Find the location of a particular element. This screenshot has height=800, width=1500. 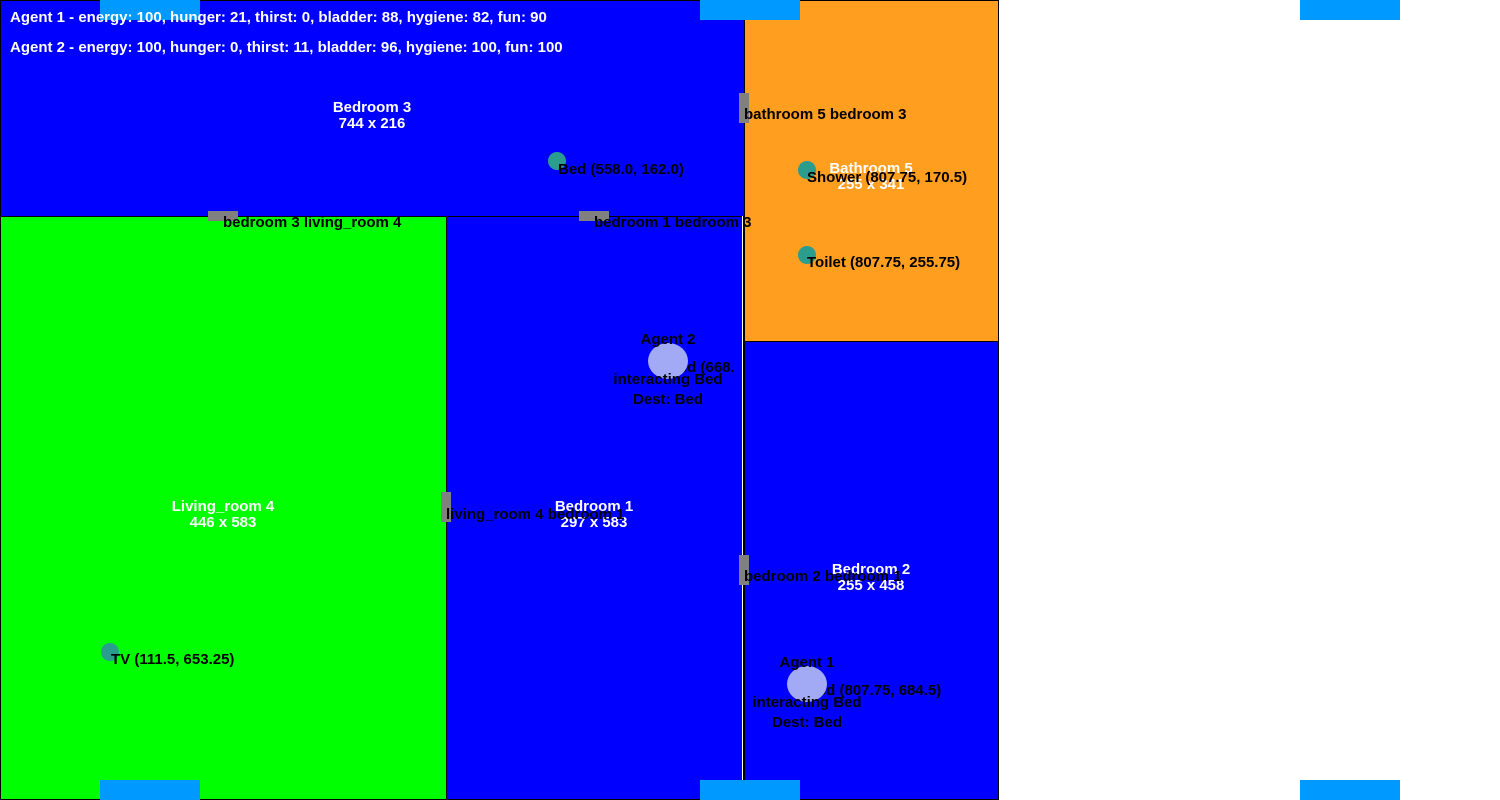

room-label-bedroom-1: Bedroom 1 297 x 583 is located at coordinates (594, 515).